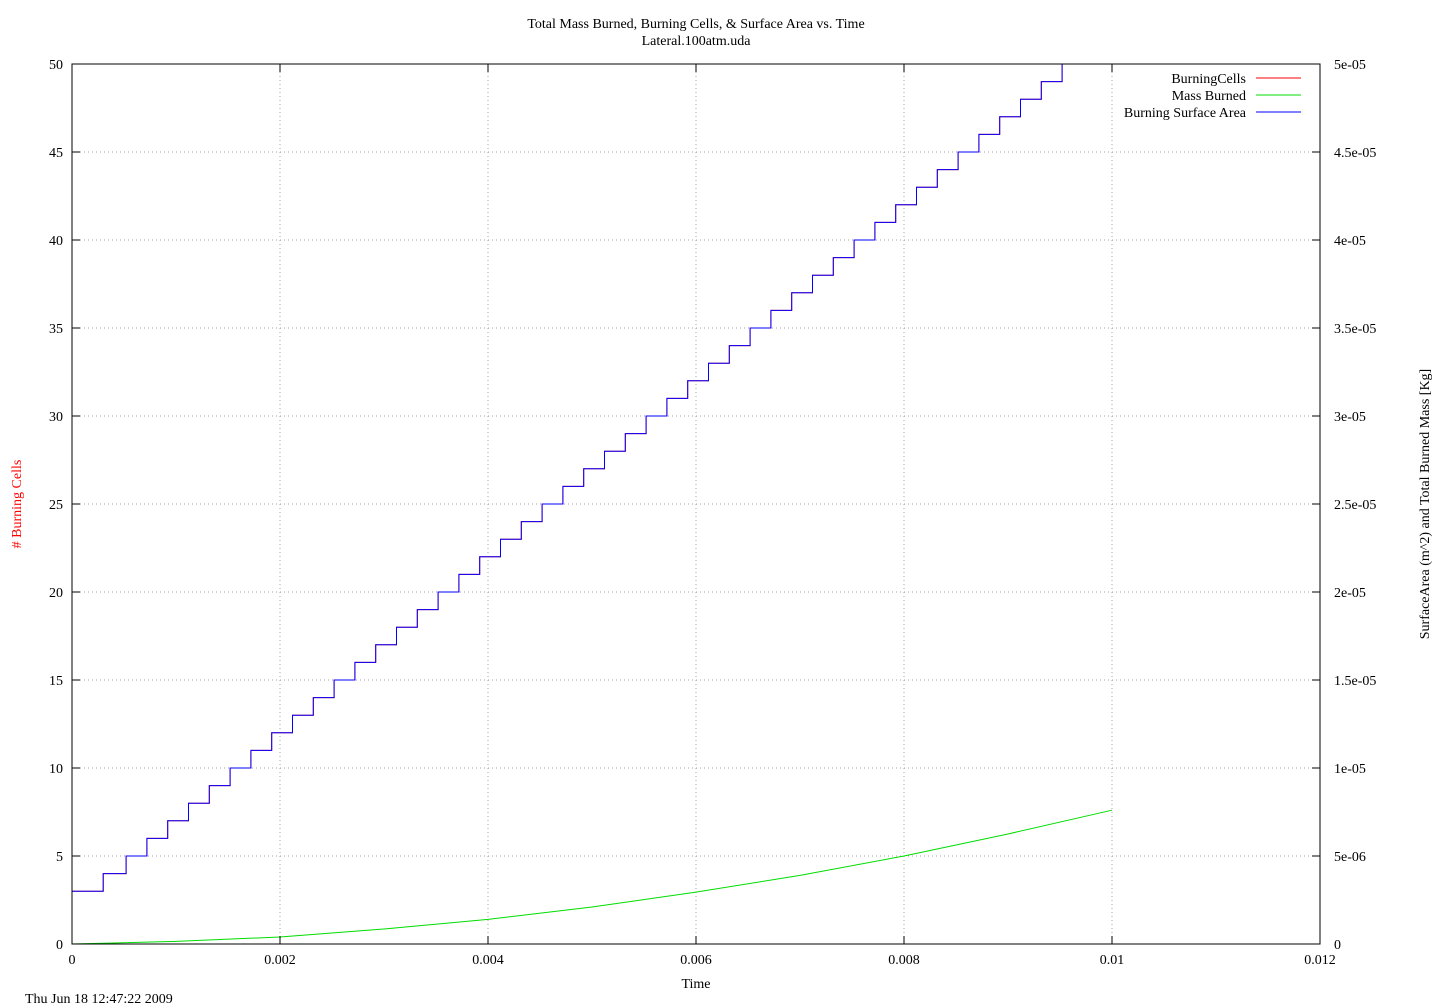  Describe the element at coordinates (1185, 113) in the screenshot. I see `legend-label-burning-surface-area: Burning Surface Area` at that location.